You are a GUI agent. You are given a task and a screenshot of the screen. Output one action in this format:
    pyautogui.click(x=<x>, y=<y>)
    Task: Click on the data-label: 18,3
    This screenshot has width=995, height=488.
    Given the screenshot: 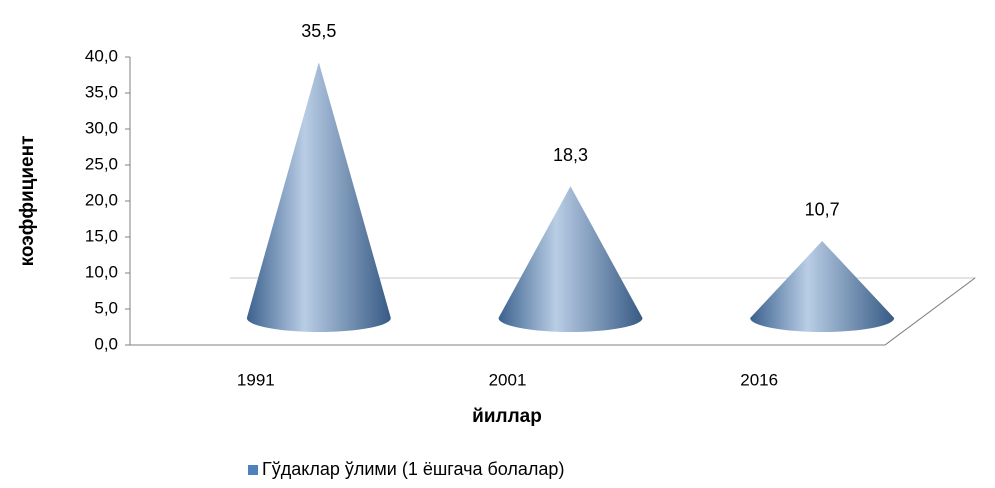 What is the action you would take?
    pyautogui.click(x=570, y=155)
    